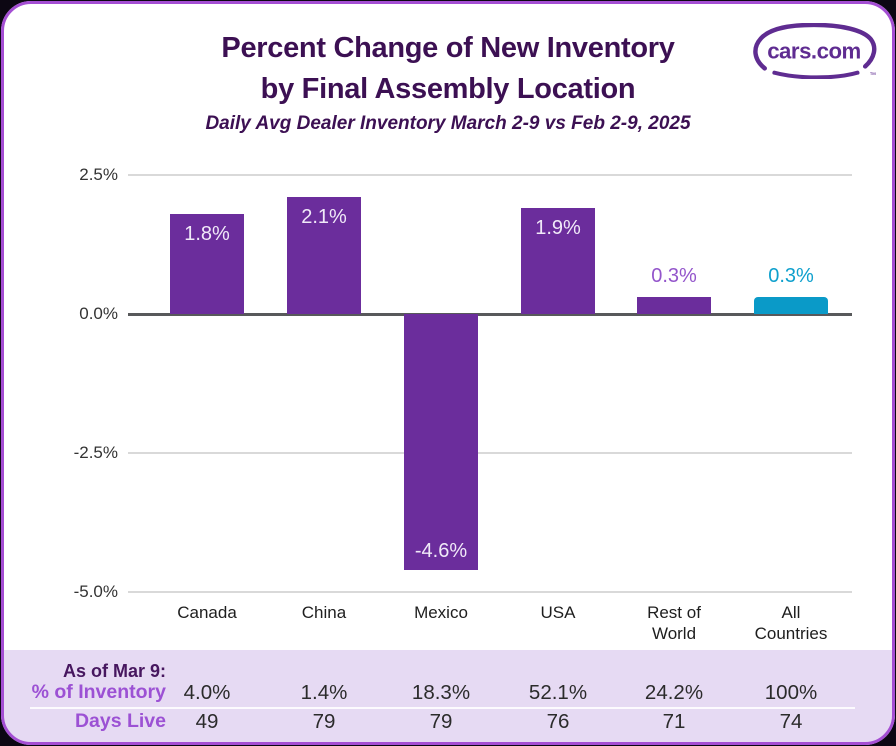 The image size is (896, 746). Describe the element at coordinates (207, 233) in the screenshot. I see `bar-value-label-canada: 1.8%` at that location.